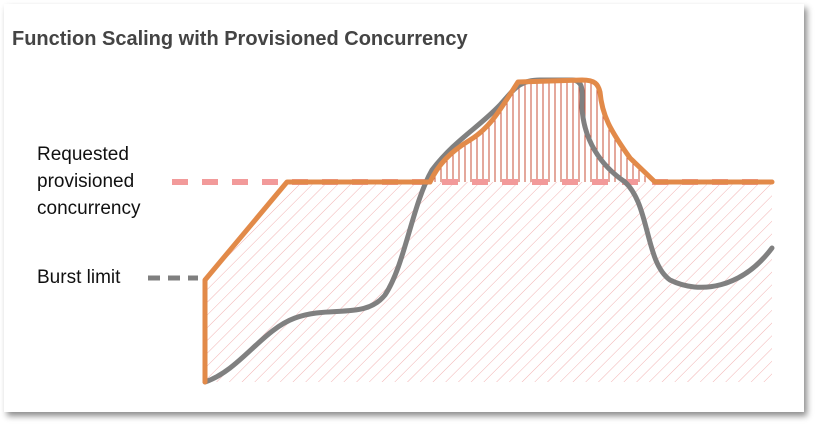 This screenshot has width=818, height=427. I want to click on burst-limit-label: Burst limit, so click(79, 277).